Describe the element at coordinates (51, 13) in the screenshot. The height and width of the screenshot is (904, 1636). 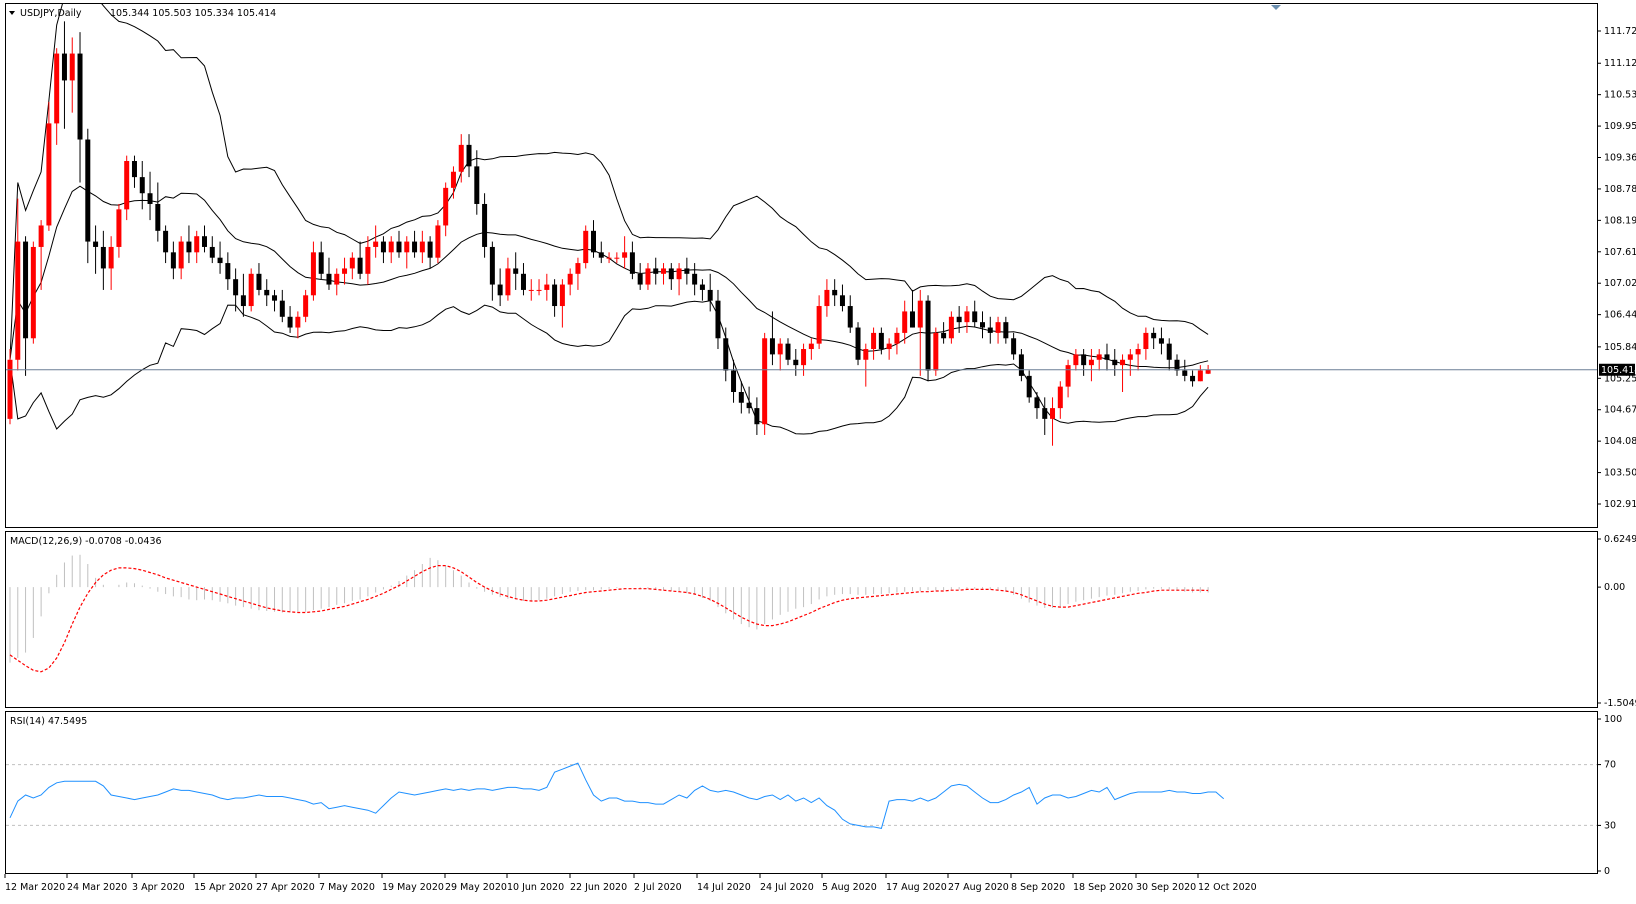
I see `symbol-title: USDJPY,Daily` at that location.